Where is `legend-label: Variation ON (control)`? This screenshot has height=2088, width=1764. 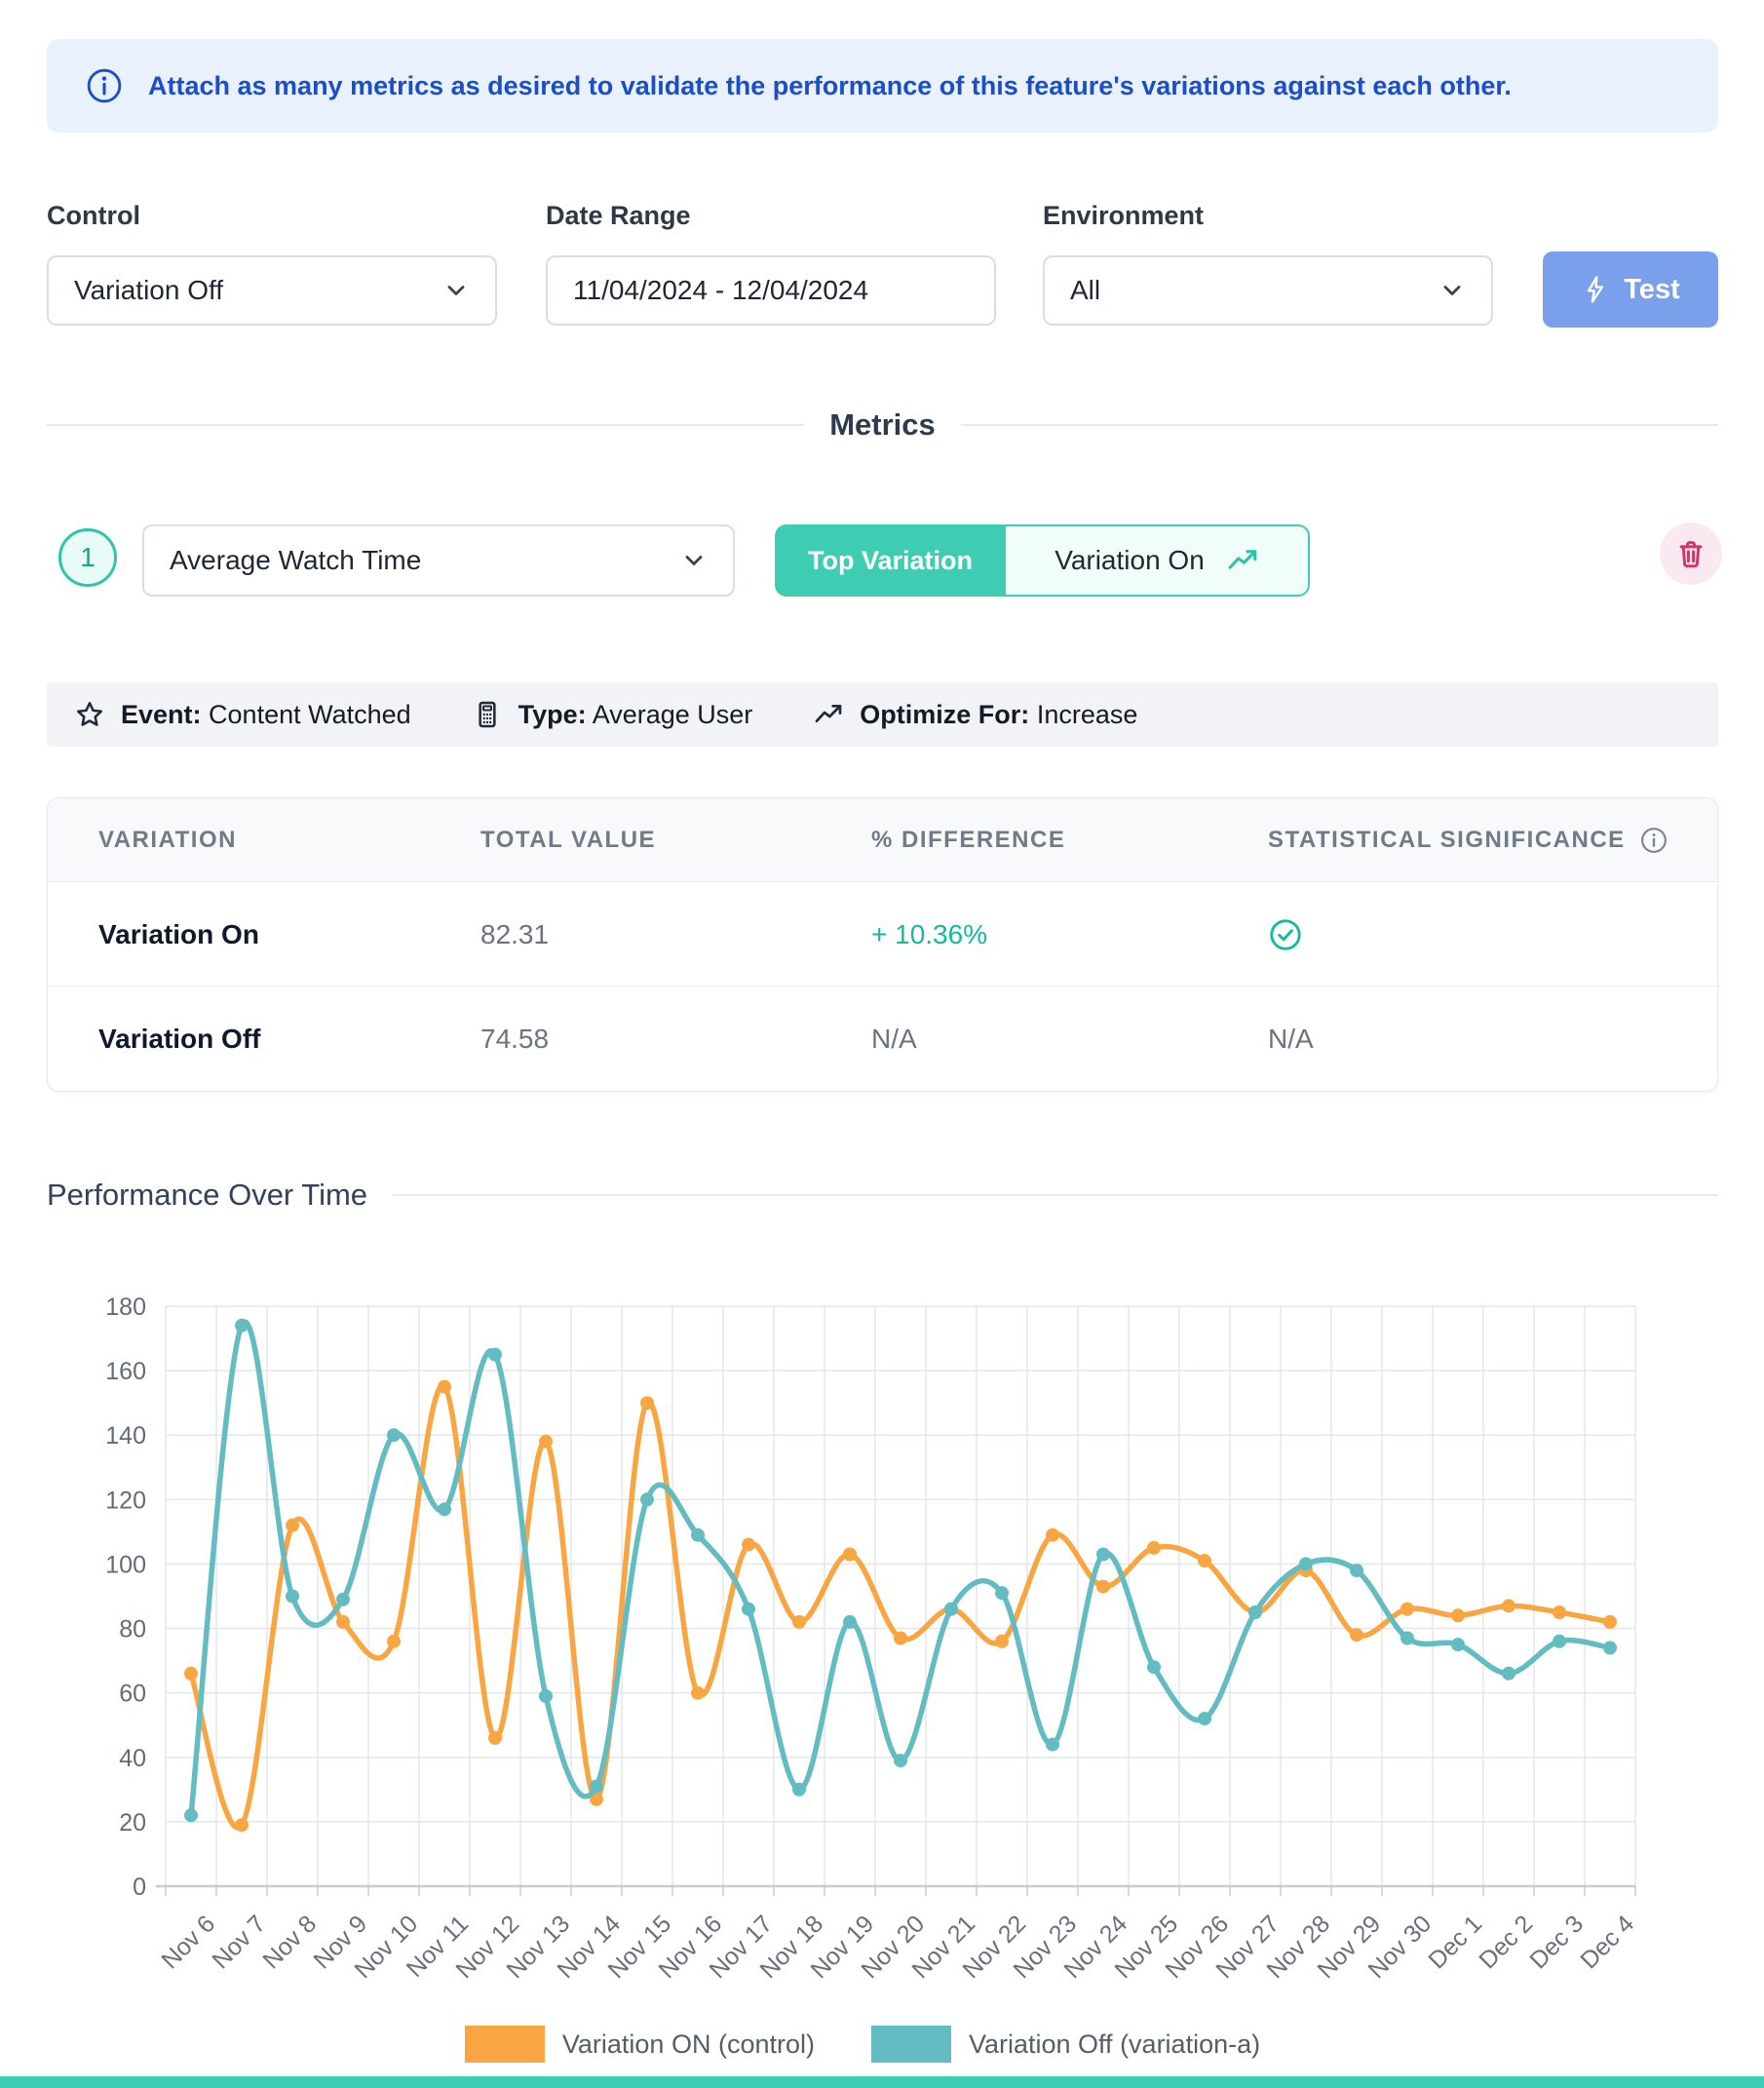 legend-label: Variation ON (control) is located at coordinates (688, 2044).